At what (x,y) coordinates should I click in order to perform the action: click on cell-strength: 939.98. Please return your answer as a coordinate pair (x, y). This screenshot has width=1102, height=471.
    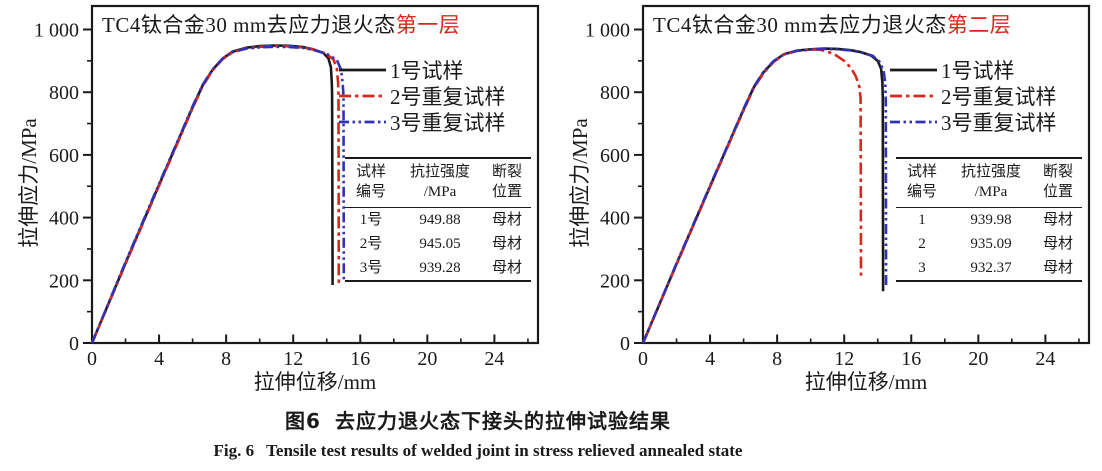
    Looking at the image, I should click on (991, 219).